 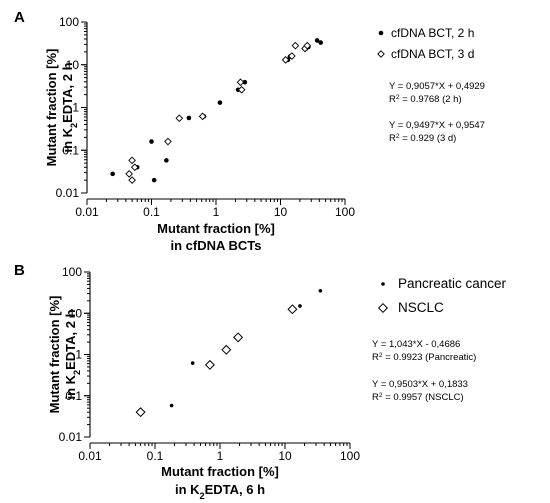 I want to click on regression-annotation: R2 = 0.9957 (NSCLC), so click(x=418, y=398).